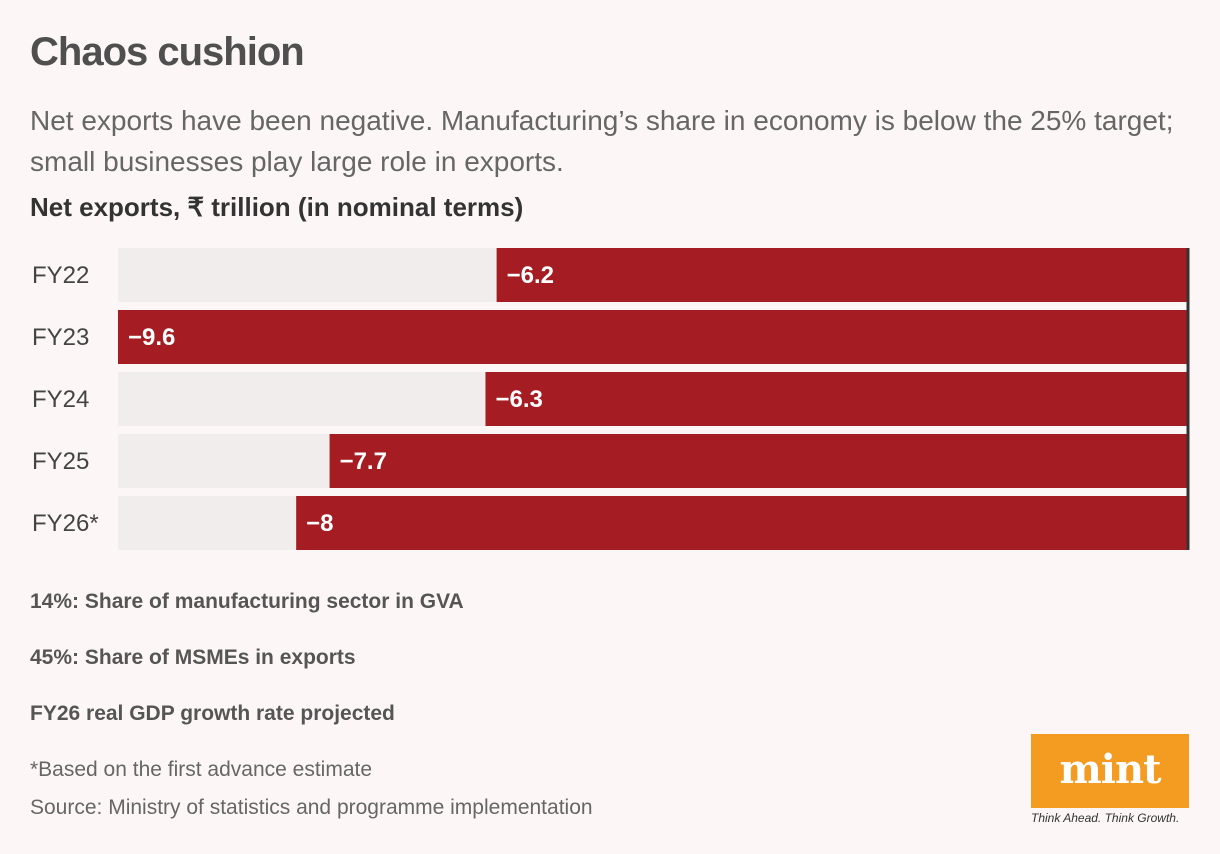  What do you see at coordinates (518, 399) in the screenshot?
I see `value-label: −6.3` at bounding box center [518, 399].